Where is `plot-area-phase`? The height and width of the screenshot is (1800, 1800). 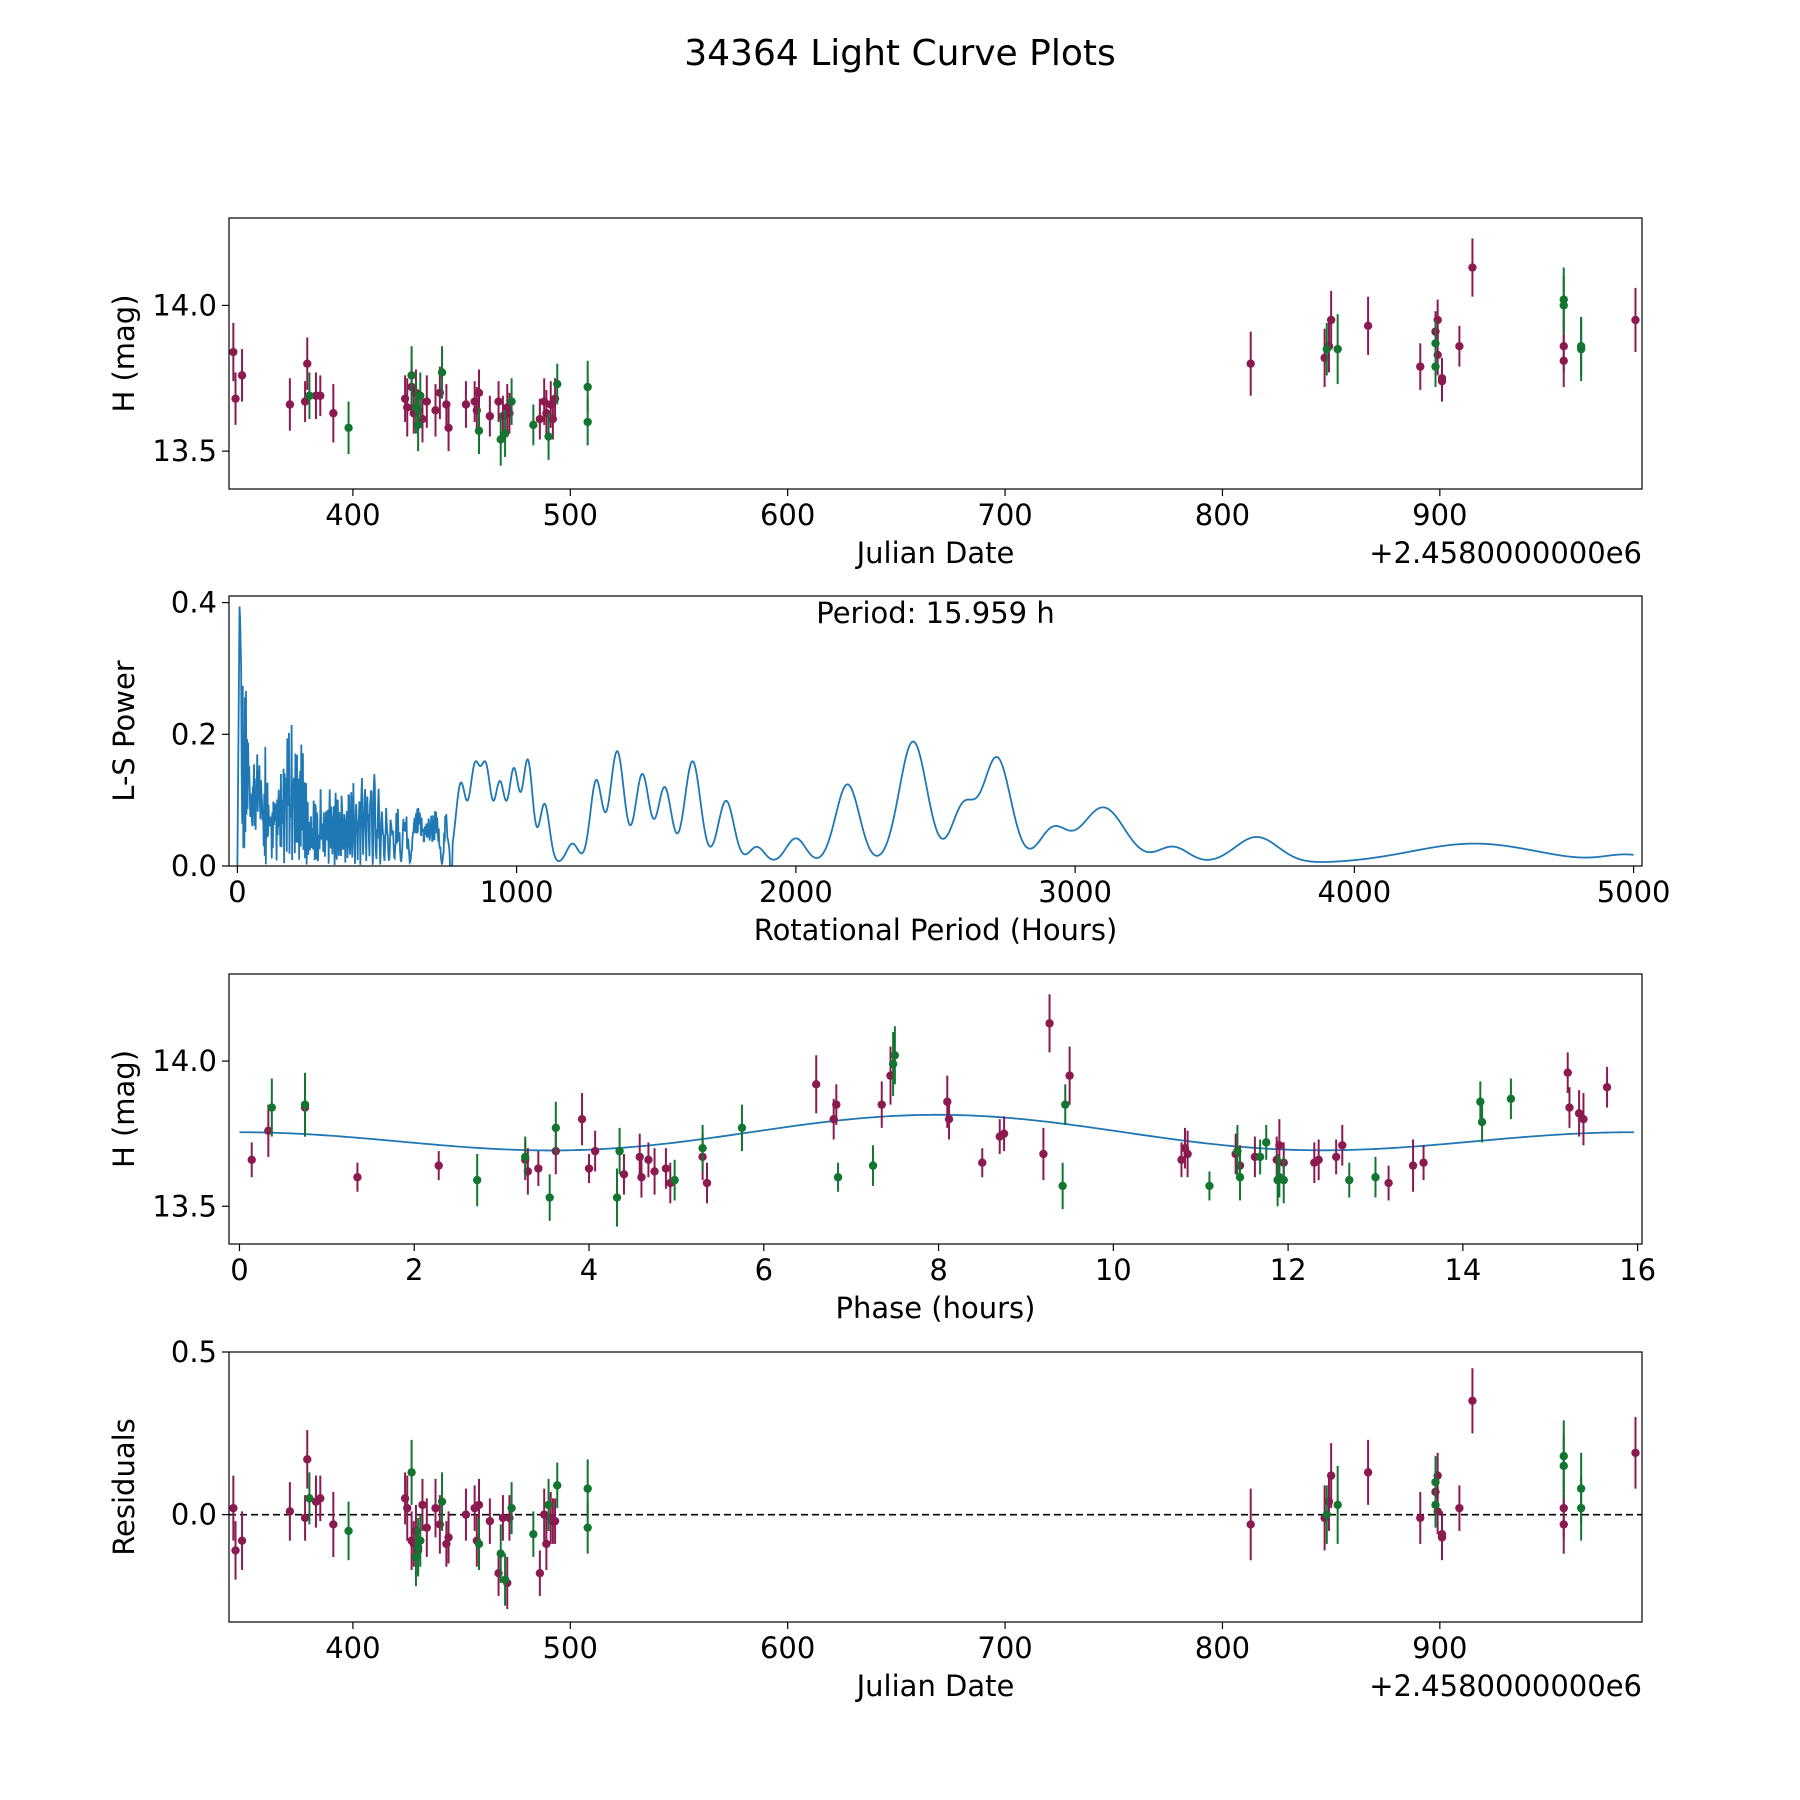 plot-area-phase is located at coordinates (937, 1110).